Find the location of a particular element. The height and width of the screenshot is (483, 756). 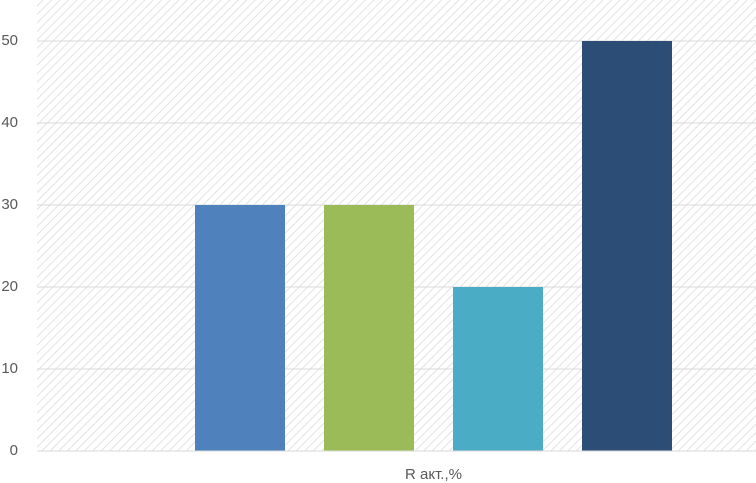

y-tick-label: 10 is located at coordinates (9, 368).